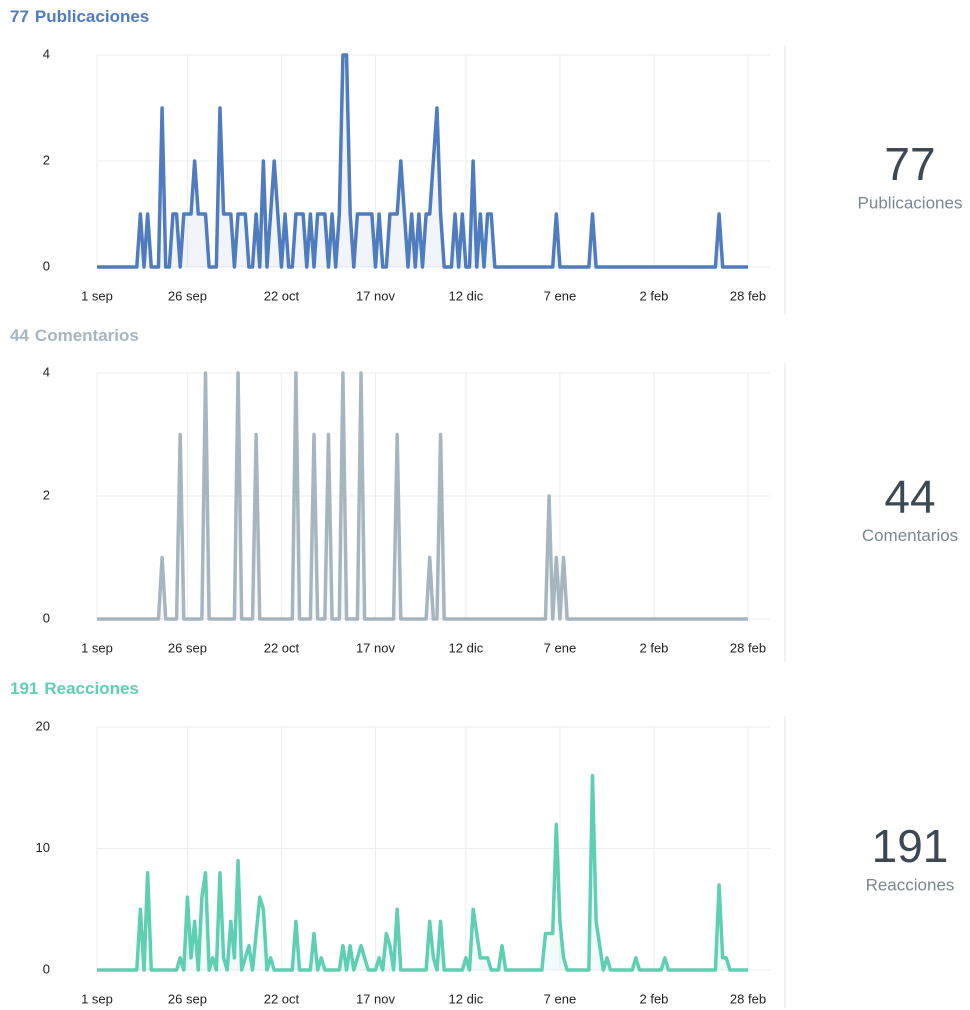  I want to click on total-label: Comentarios, so click(910, 535).